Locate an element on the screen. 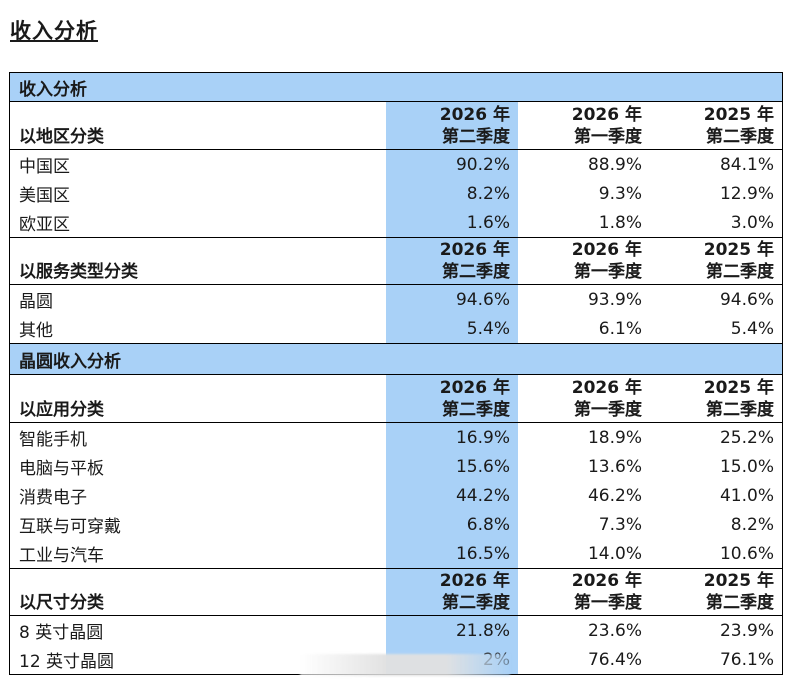 The height and width of the screenshot is (689, 788). cell-value: 21.8% is located at coordinates (452, 630).